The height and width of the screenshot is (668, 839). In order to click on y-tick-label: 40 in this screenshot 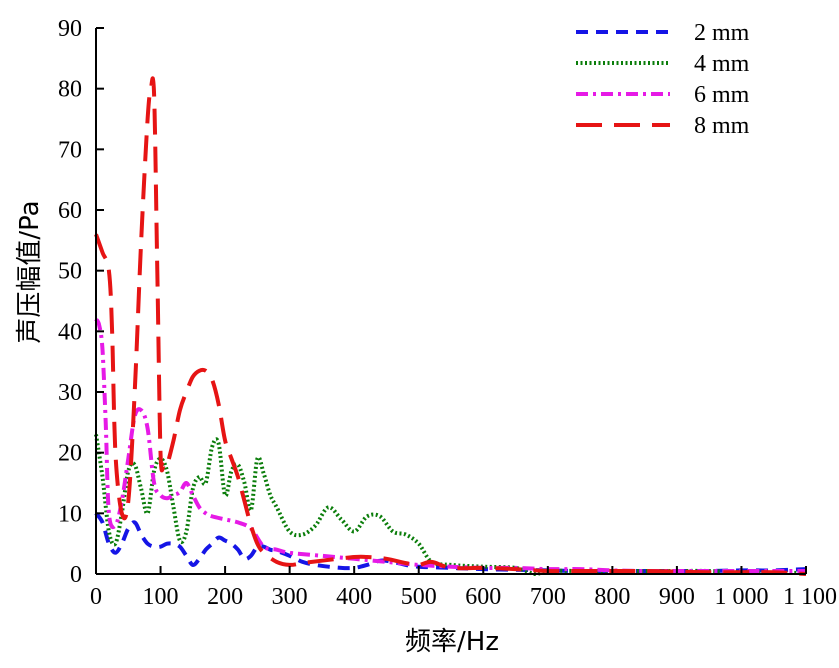, I will do `click(70, 332)`.